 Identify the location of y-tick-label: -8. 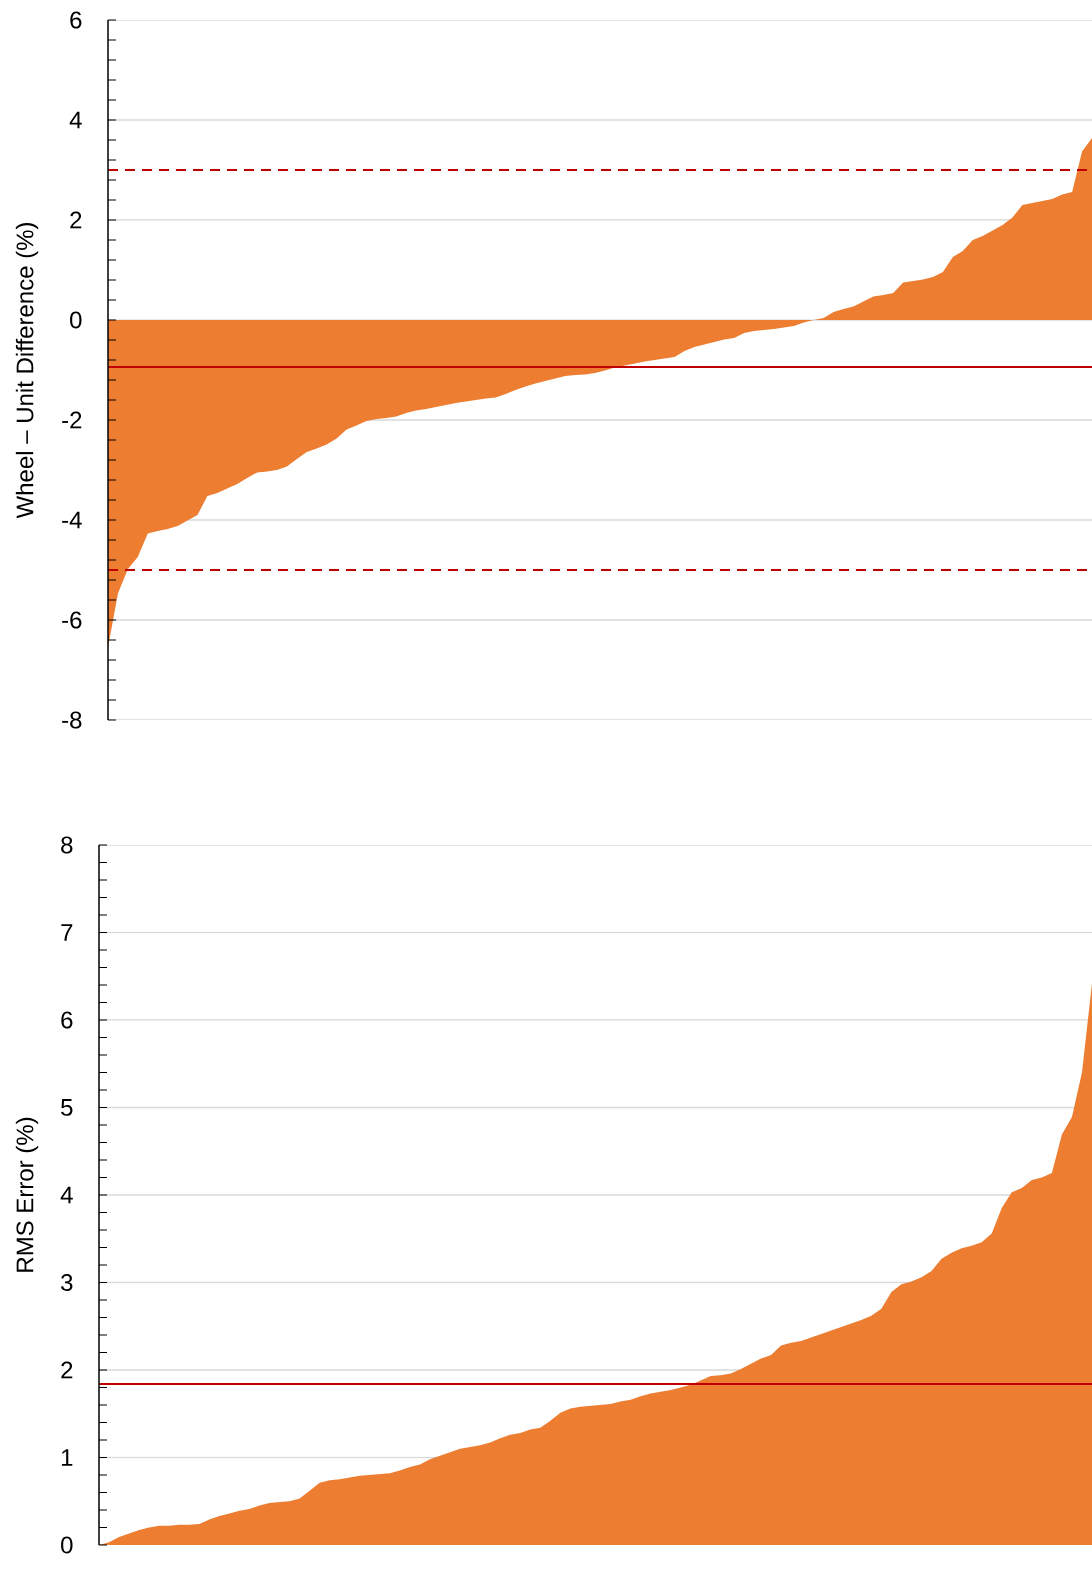
(72, 720).